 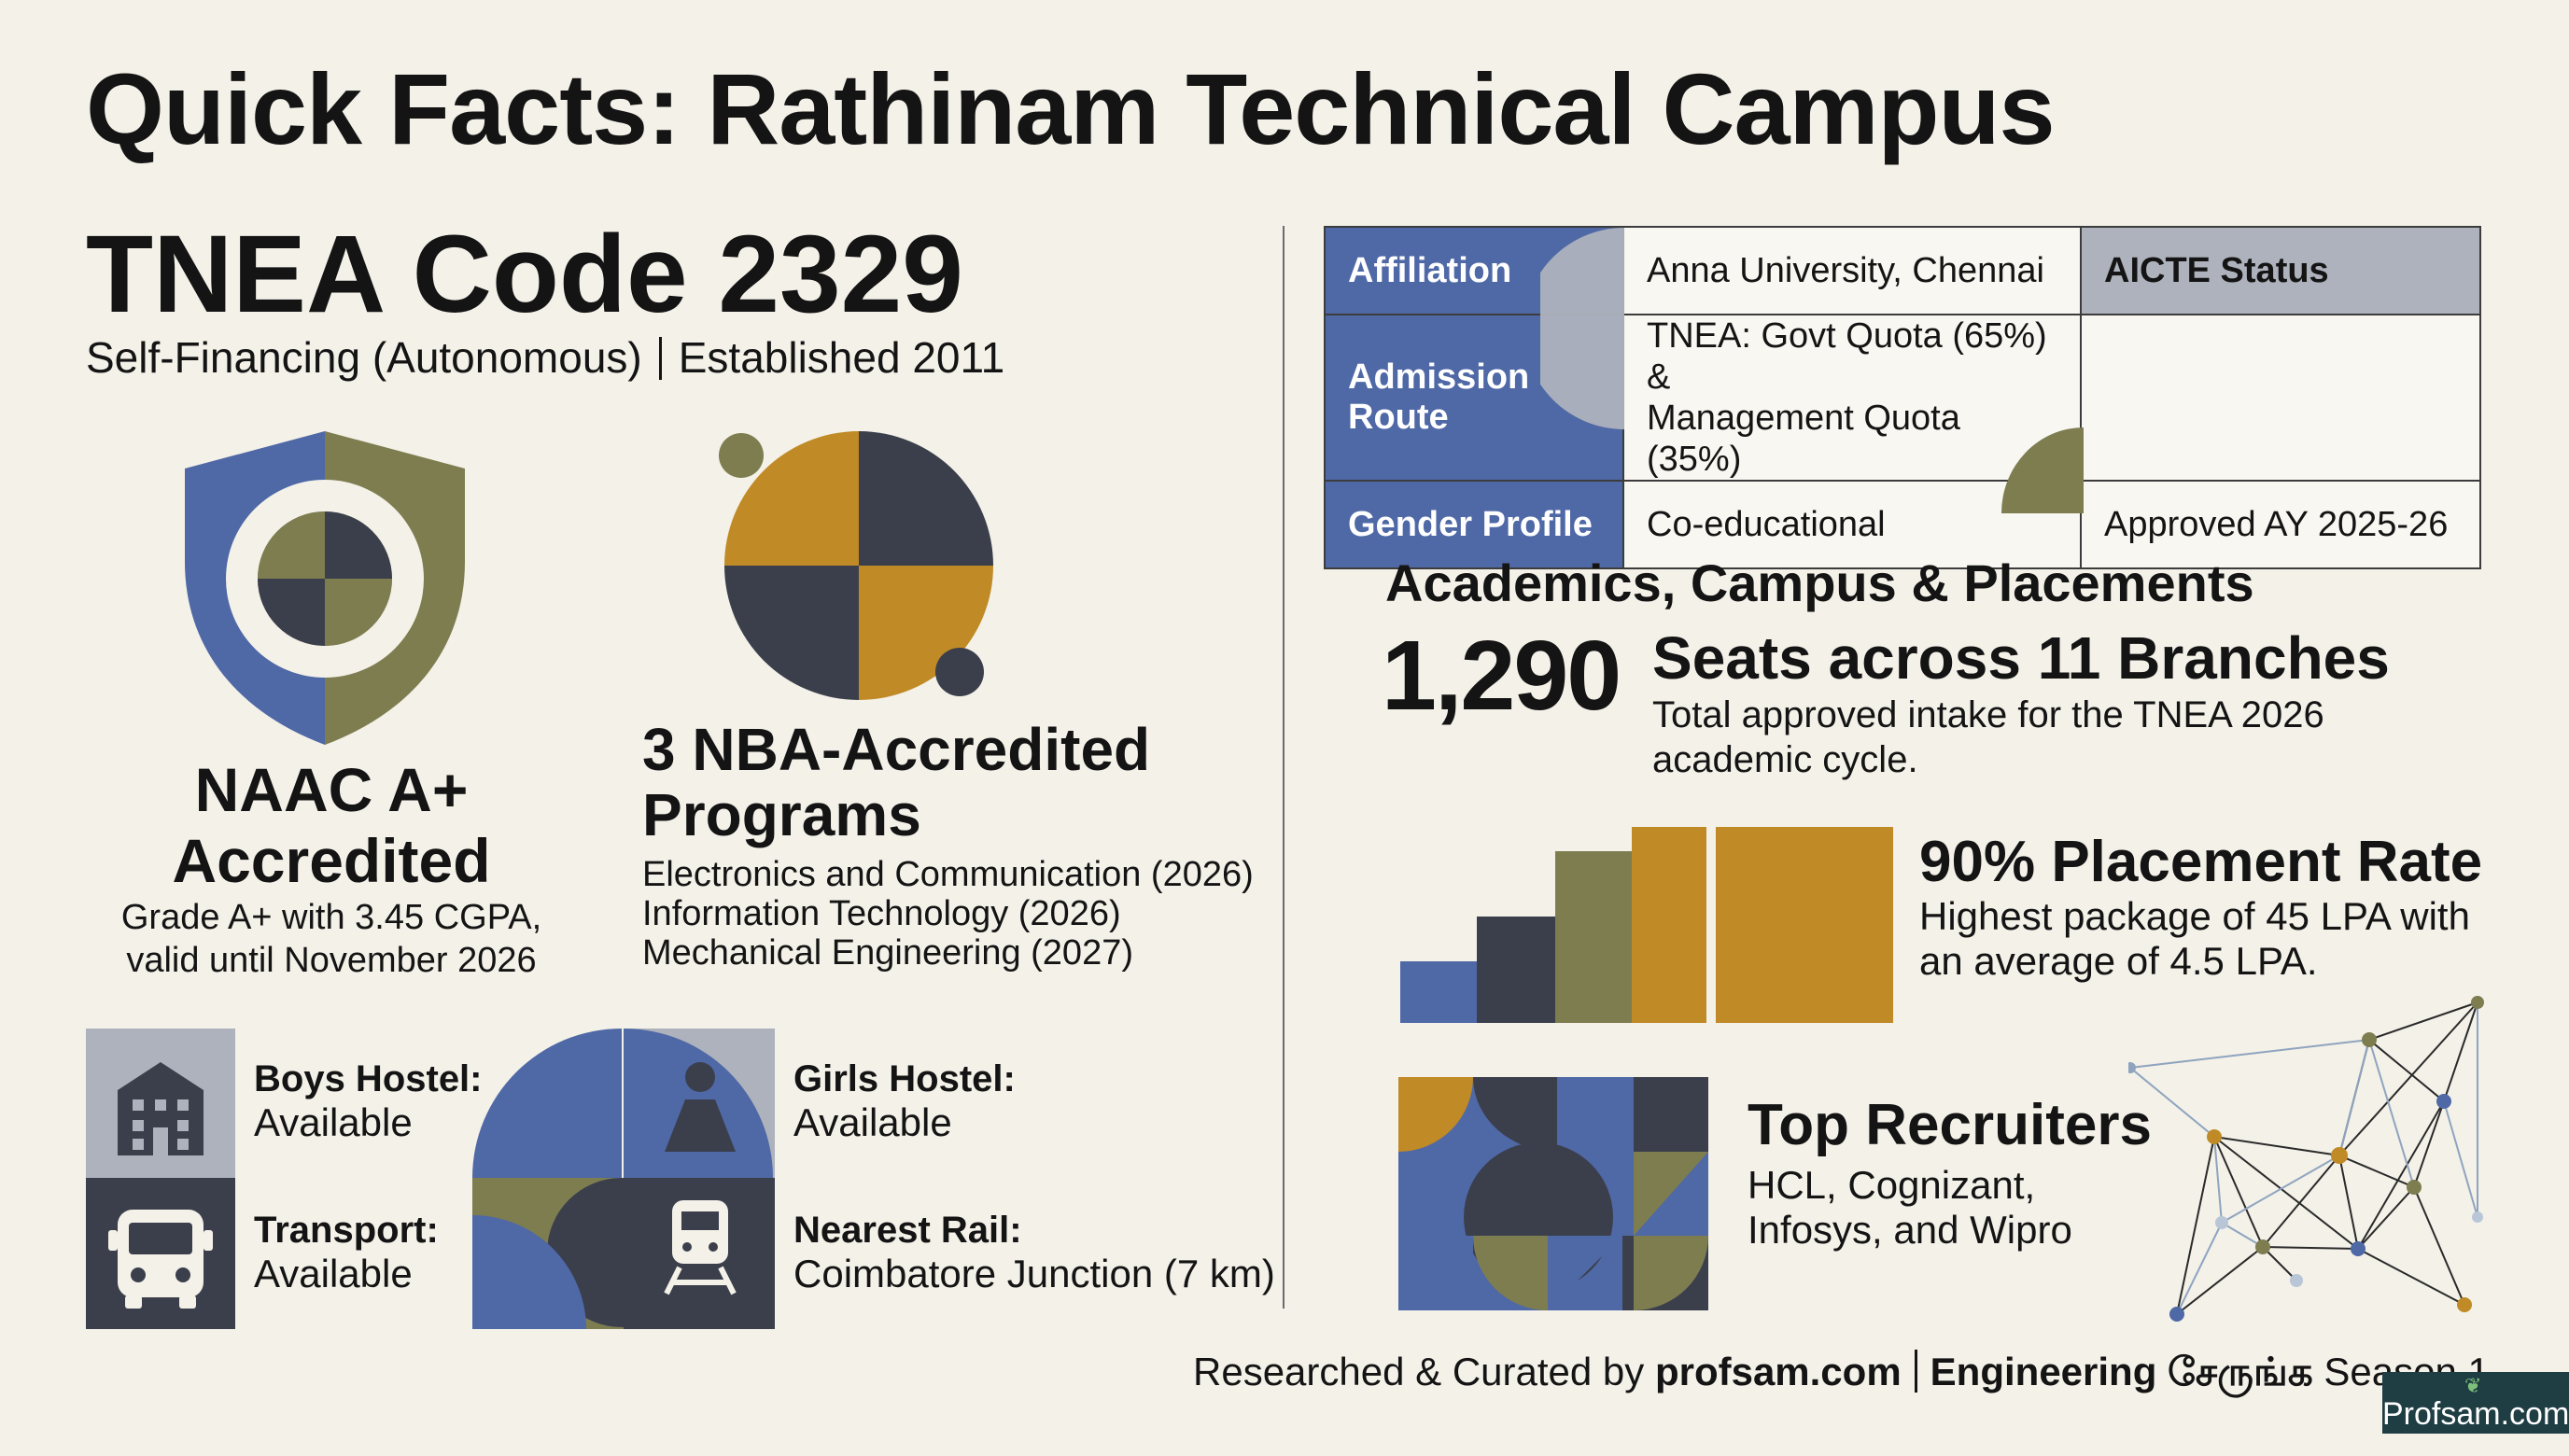 What do you see at coordinates (948, 874) in the screenshot?
I see `list-item: Electronics and Communication (2026)` at bounding box center [948, 874].